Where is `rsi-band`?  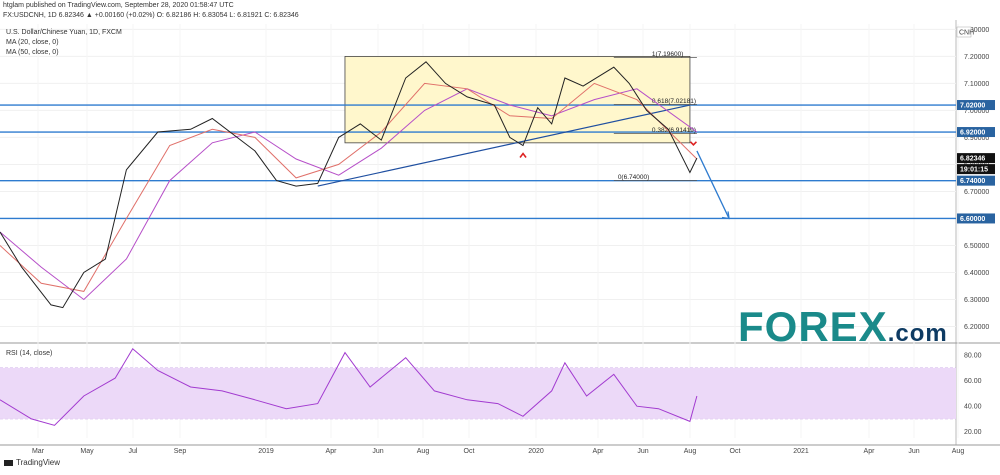
rsi-band is located at coordinates (478, 393).